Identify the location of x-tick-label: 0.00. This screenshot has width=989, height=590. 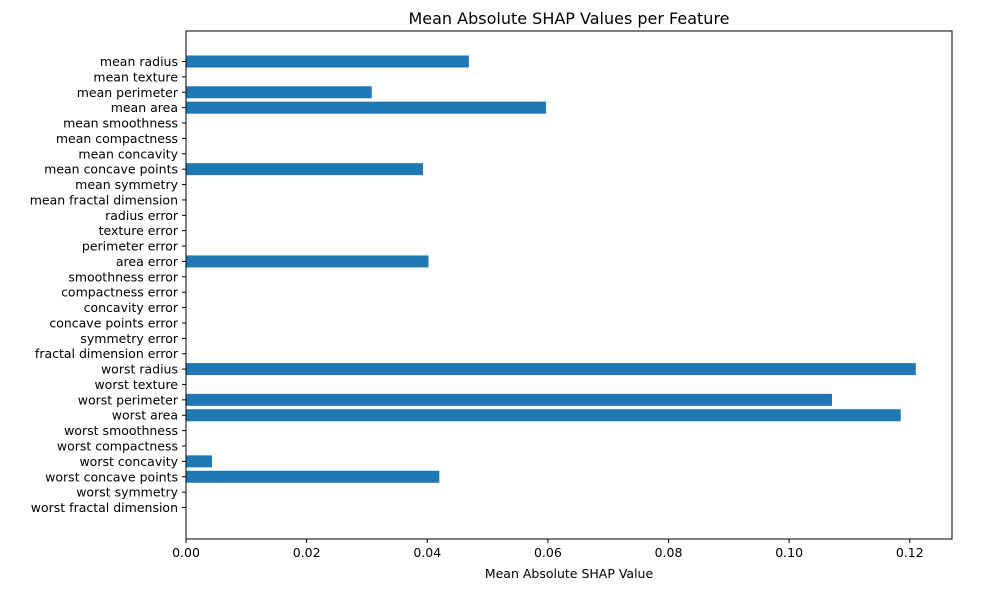
(186, 552).